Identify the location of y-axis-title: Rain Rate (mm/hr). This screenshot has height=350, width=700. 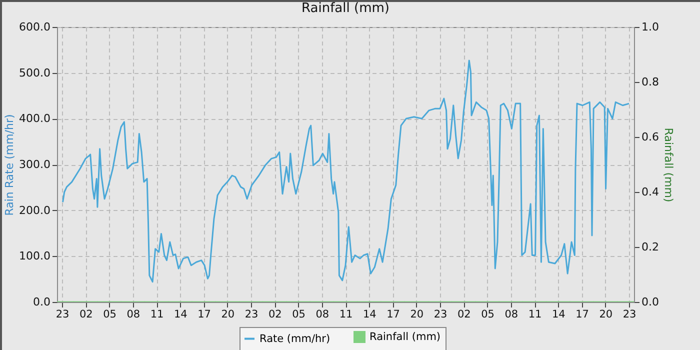
(9, 165).